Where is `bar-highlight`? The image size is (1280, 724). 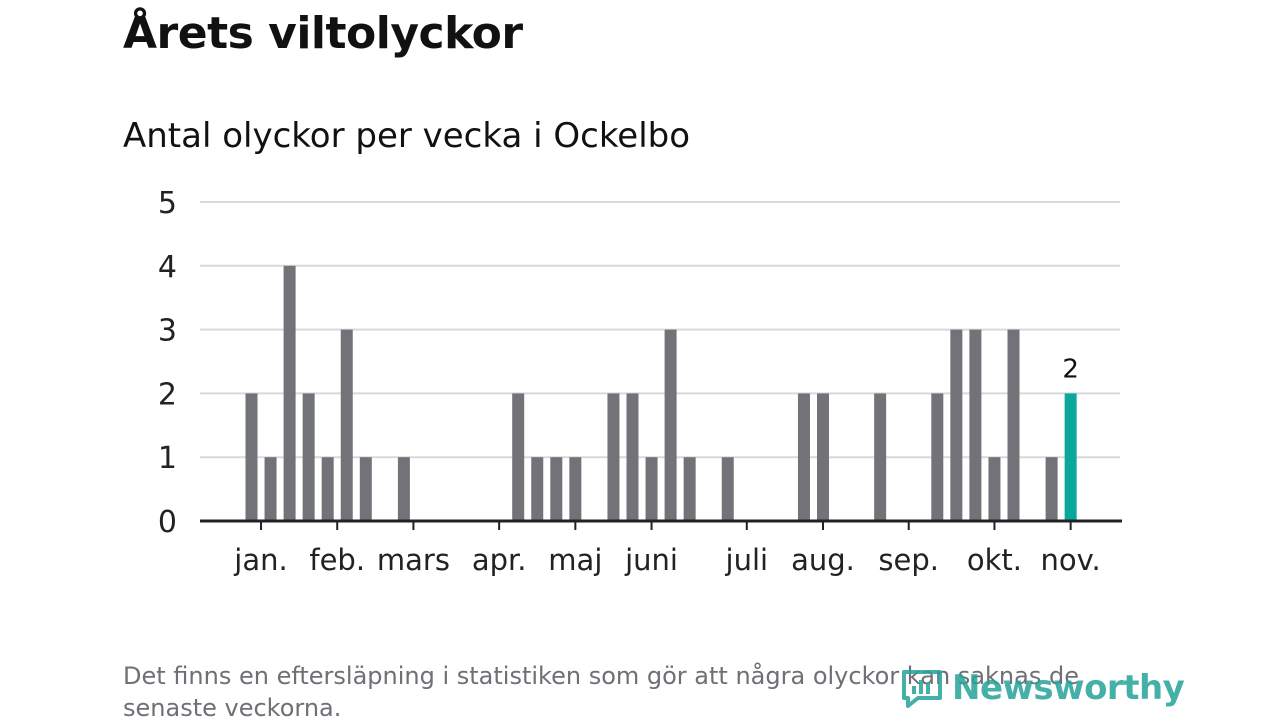 bar-highlight is located at coordinates (1070, 457).